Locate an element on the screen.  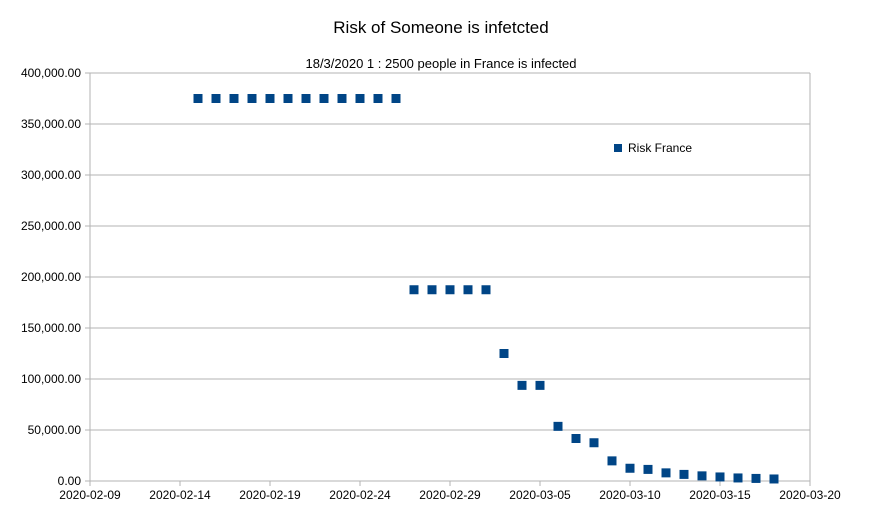
y-tick-label: 200,000.00 is located at coordinates (51, 277).